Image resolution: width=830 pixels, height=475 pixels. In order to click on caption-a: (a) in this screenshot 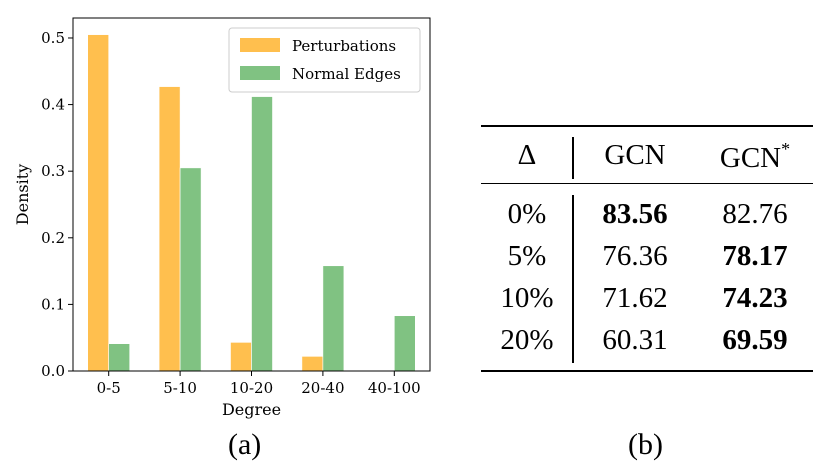, I will do `click(245, 444)`.